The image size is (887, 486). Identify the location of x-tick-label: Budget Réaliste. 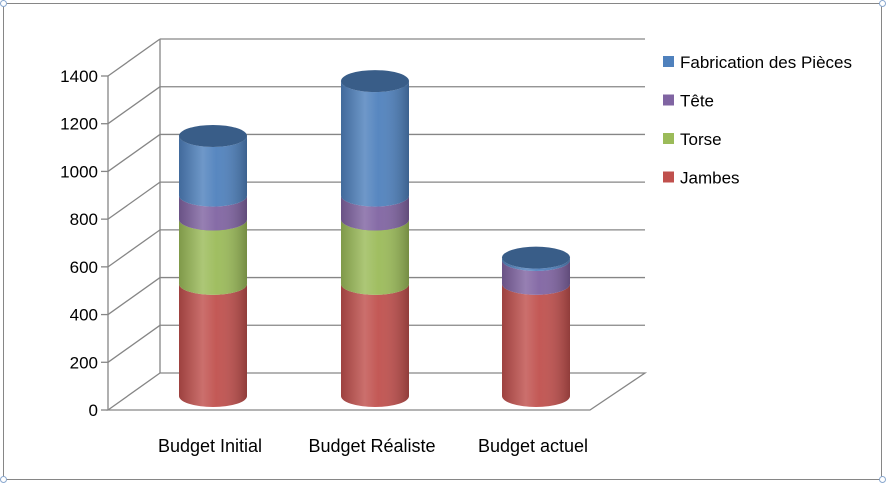
(371, 446).